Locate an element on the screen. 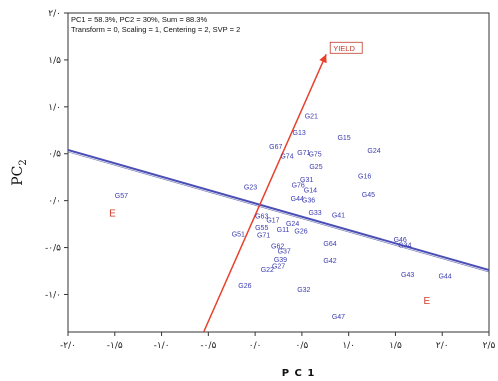 The image size is (498, 381). genotype-label-g47: G47 is located at coordinates (338, 317).